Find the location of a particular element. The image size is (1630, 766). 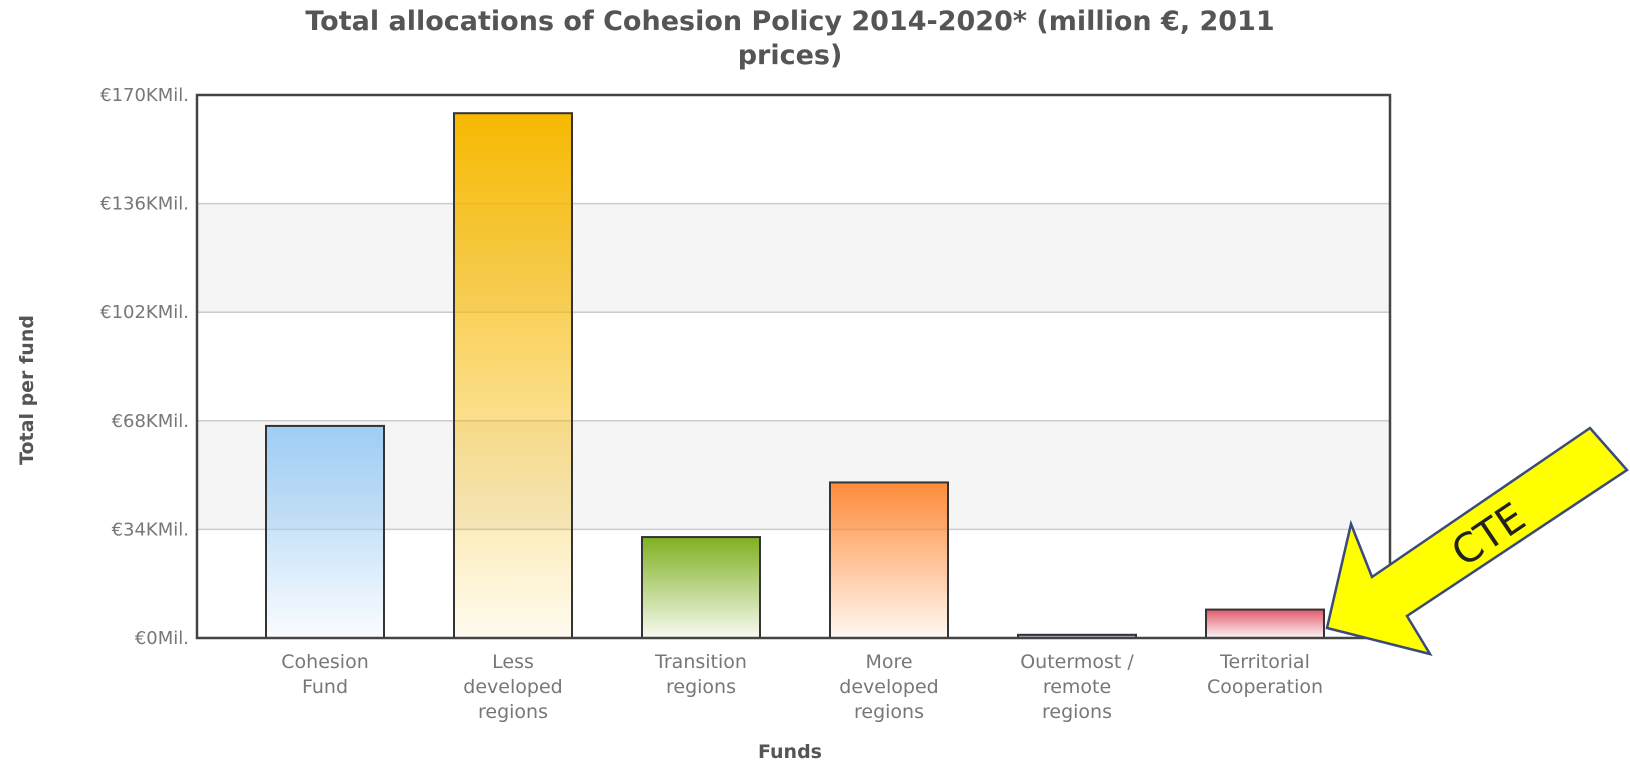

y-axis-label: Total per fund is located at coordinates (27, 390).